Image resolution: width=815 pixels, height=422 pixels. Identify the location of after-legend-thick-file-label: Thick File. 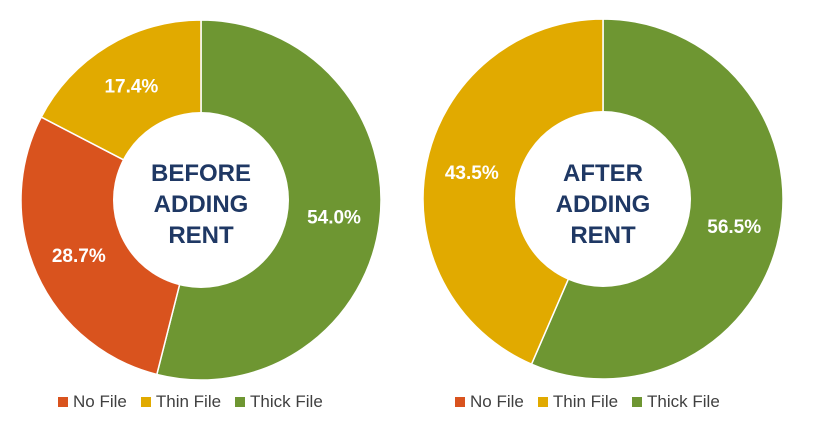
(683, 401).